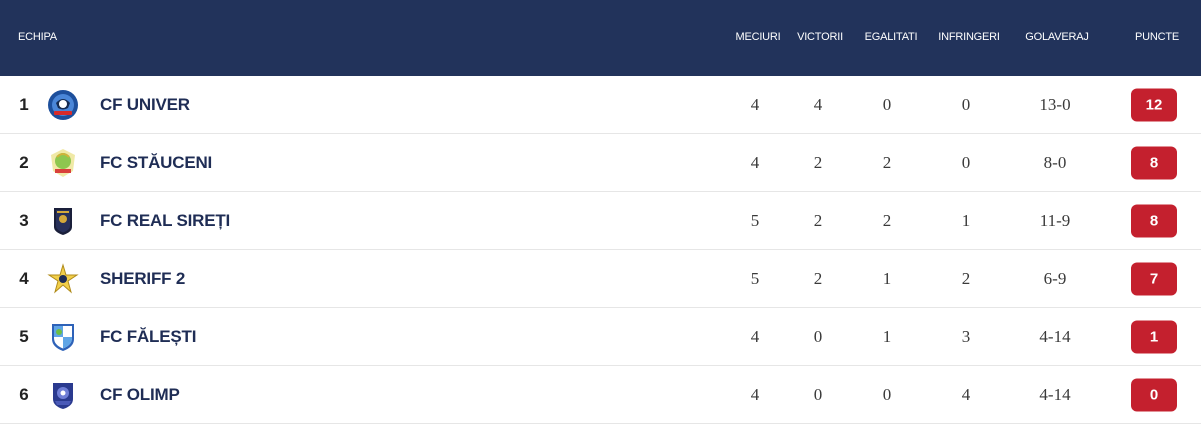  Describe the element at coordinates (600, 279) in the screenshot. I see `table-row: 4 SHERIFF 2 5 2 1 2 6-9 7` at that location.